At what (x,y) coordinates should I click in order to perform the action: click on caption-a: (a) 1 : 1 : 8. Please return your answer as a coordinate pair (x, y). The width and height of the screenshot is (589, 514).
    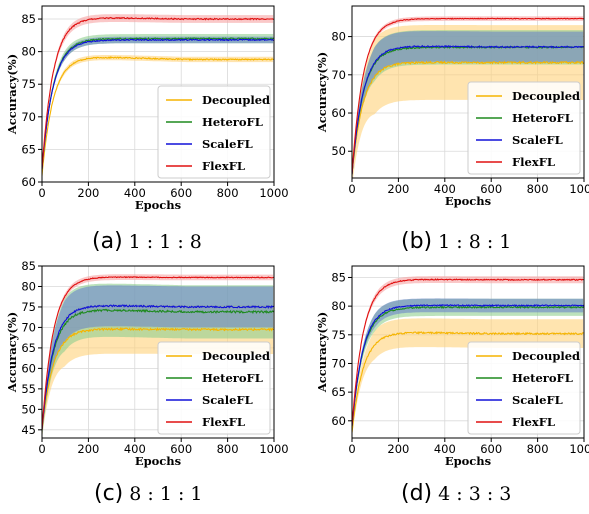
    Looking at the image, I should click on (147, 241).